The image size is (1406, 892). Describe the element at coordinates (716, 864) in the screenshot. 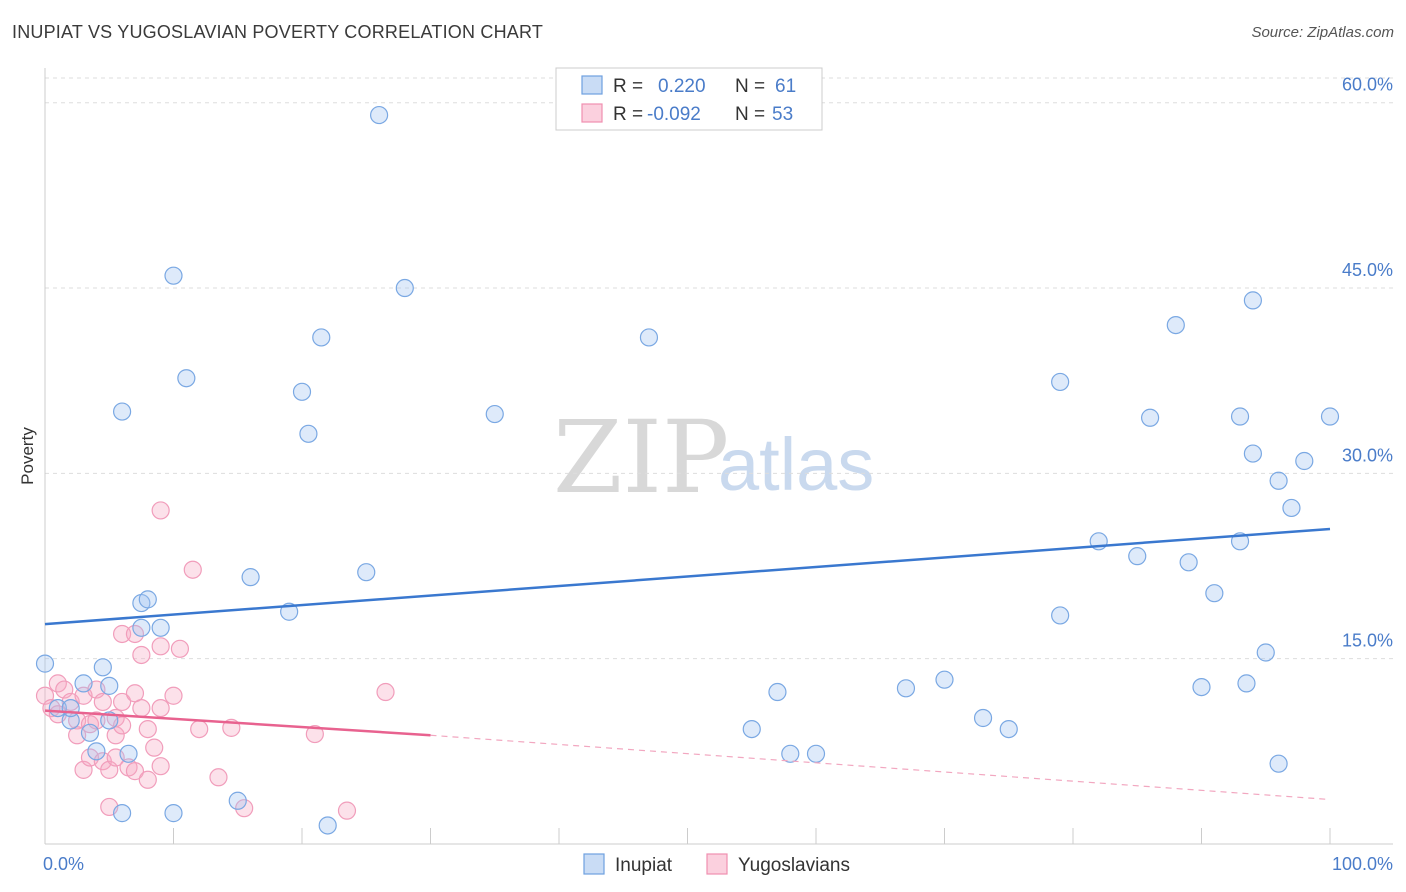

I see `series-legend: Inupiat Yugoslavians` at that location.